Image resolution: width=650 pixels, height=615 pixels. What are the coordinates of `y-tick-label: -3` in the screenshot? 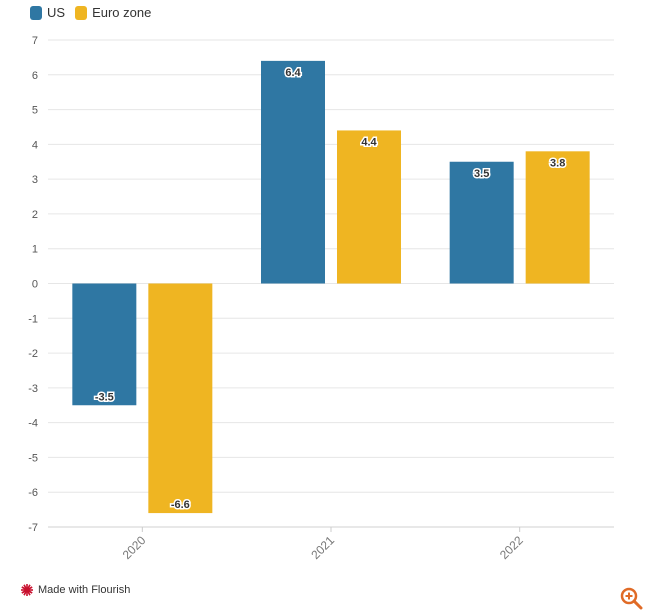 It's located at (33, 389).